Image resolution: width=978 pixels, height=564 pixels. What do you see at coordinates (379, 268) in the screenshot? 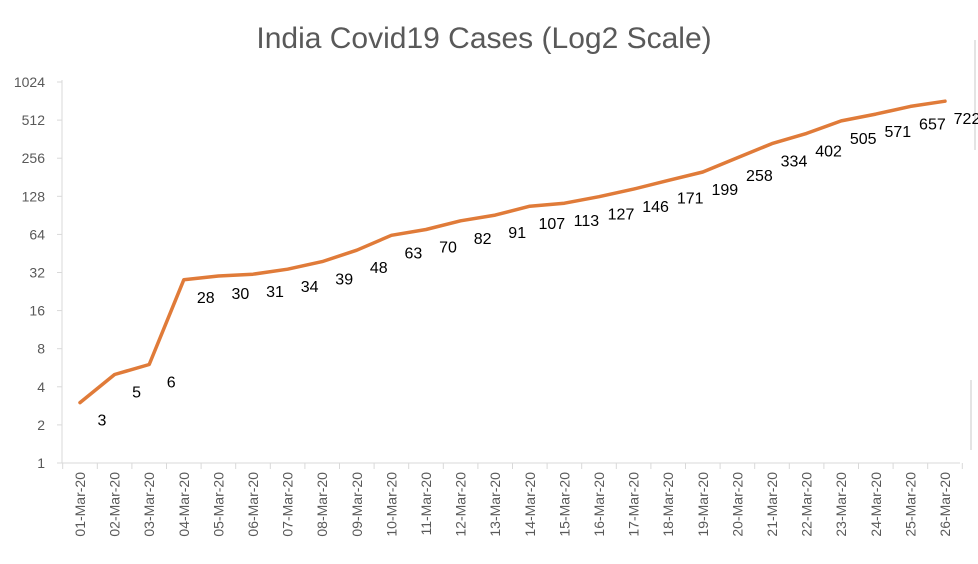
I see `data-label: 48` at bounding box center [379, 268].